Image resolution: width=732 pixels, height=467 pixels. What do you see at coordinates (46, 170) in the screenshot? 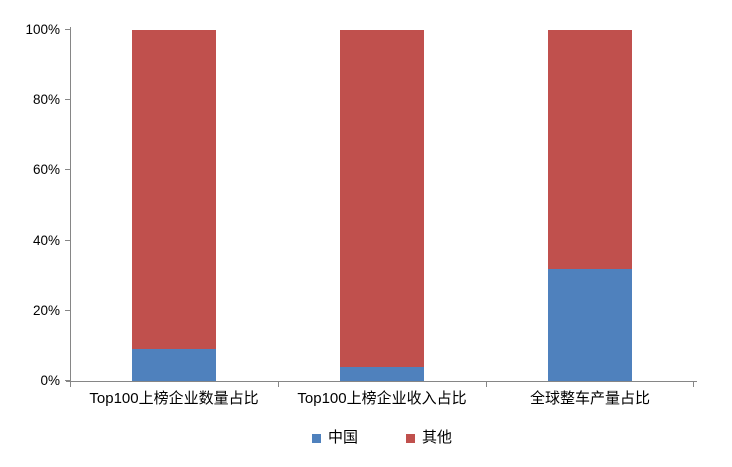
I see `y-axis-label: 60%` at bounding box center [46, 170].